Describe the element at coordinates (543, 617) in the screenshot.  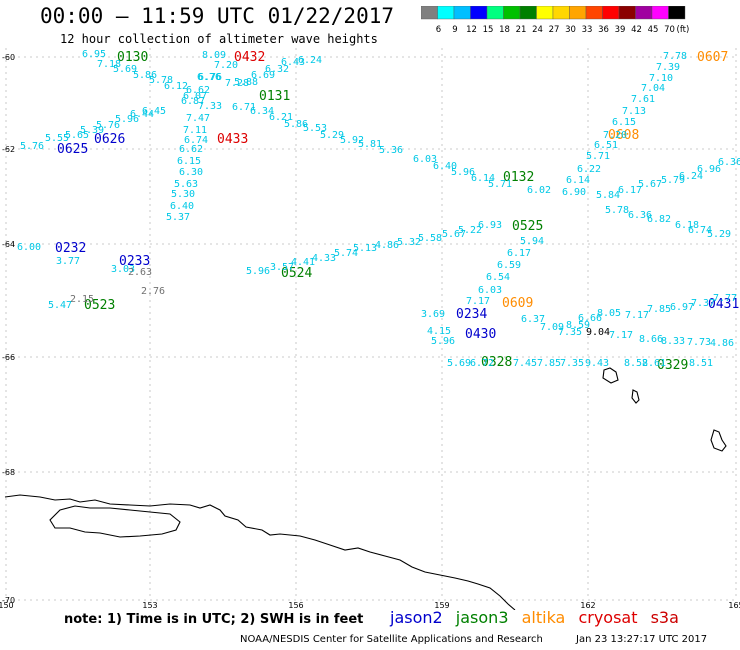
I see `legend-altika: altika` at that location.